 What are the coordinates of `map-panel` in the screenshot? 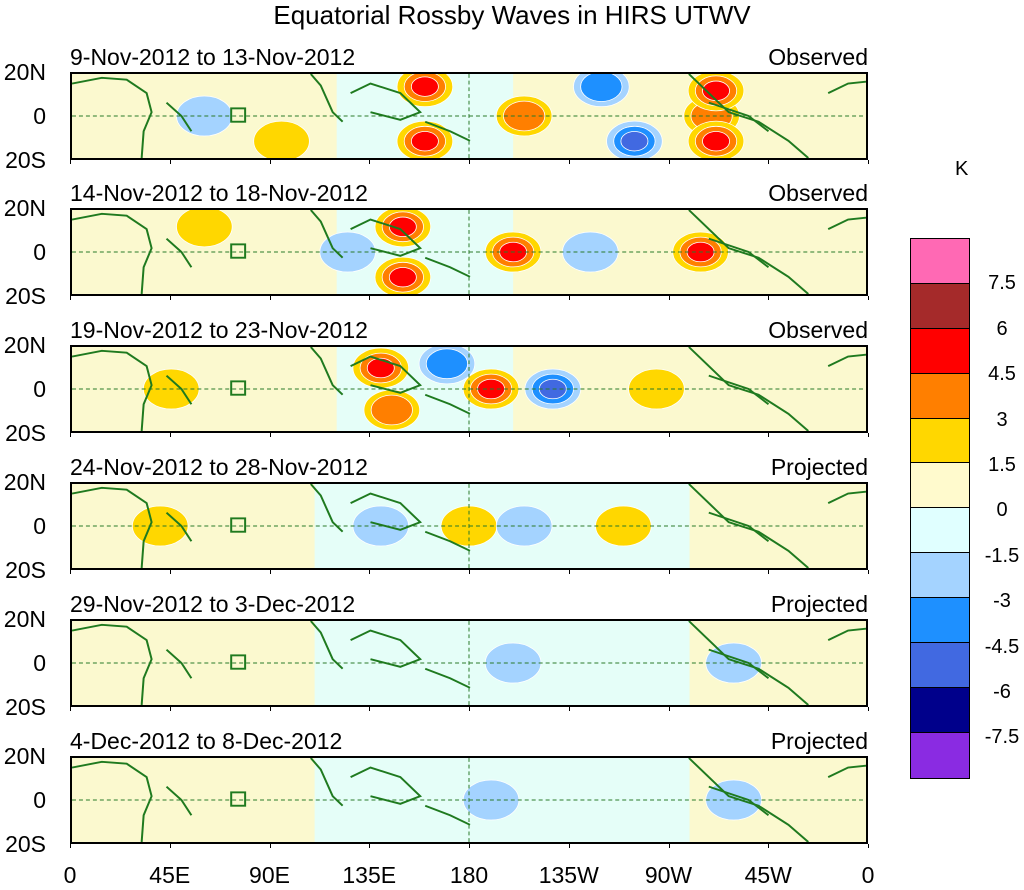 It's located at (469, 252).